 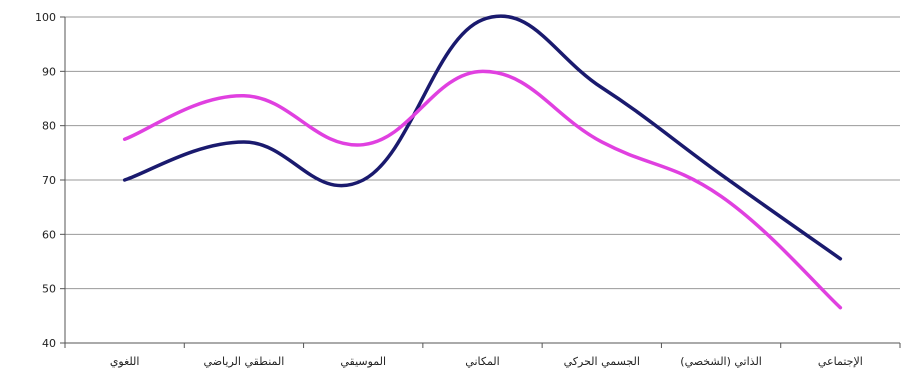 I want to click on y-axis-ticks: 40 50 60 70 80 90 100, so click(x=50, y=180).